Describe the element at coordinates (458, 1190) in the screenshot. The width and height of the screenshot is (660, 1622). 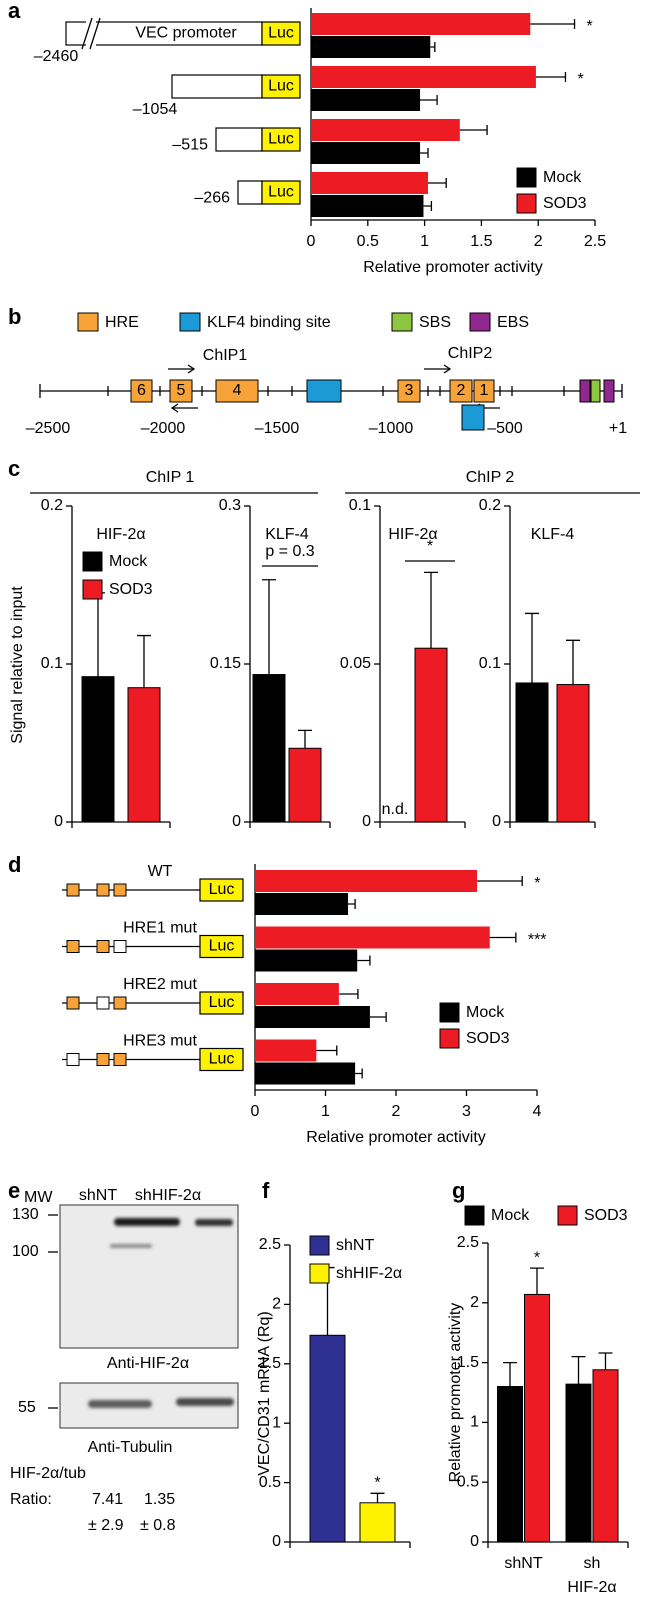
I see `panel-letter: g` at that location.